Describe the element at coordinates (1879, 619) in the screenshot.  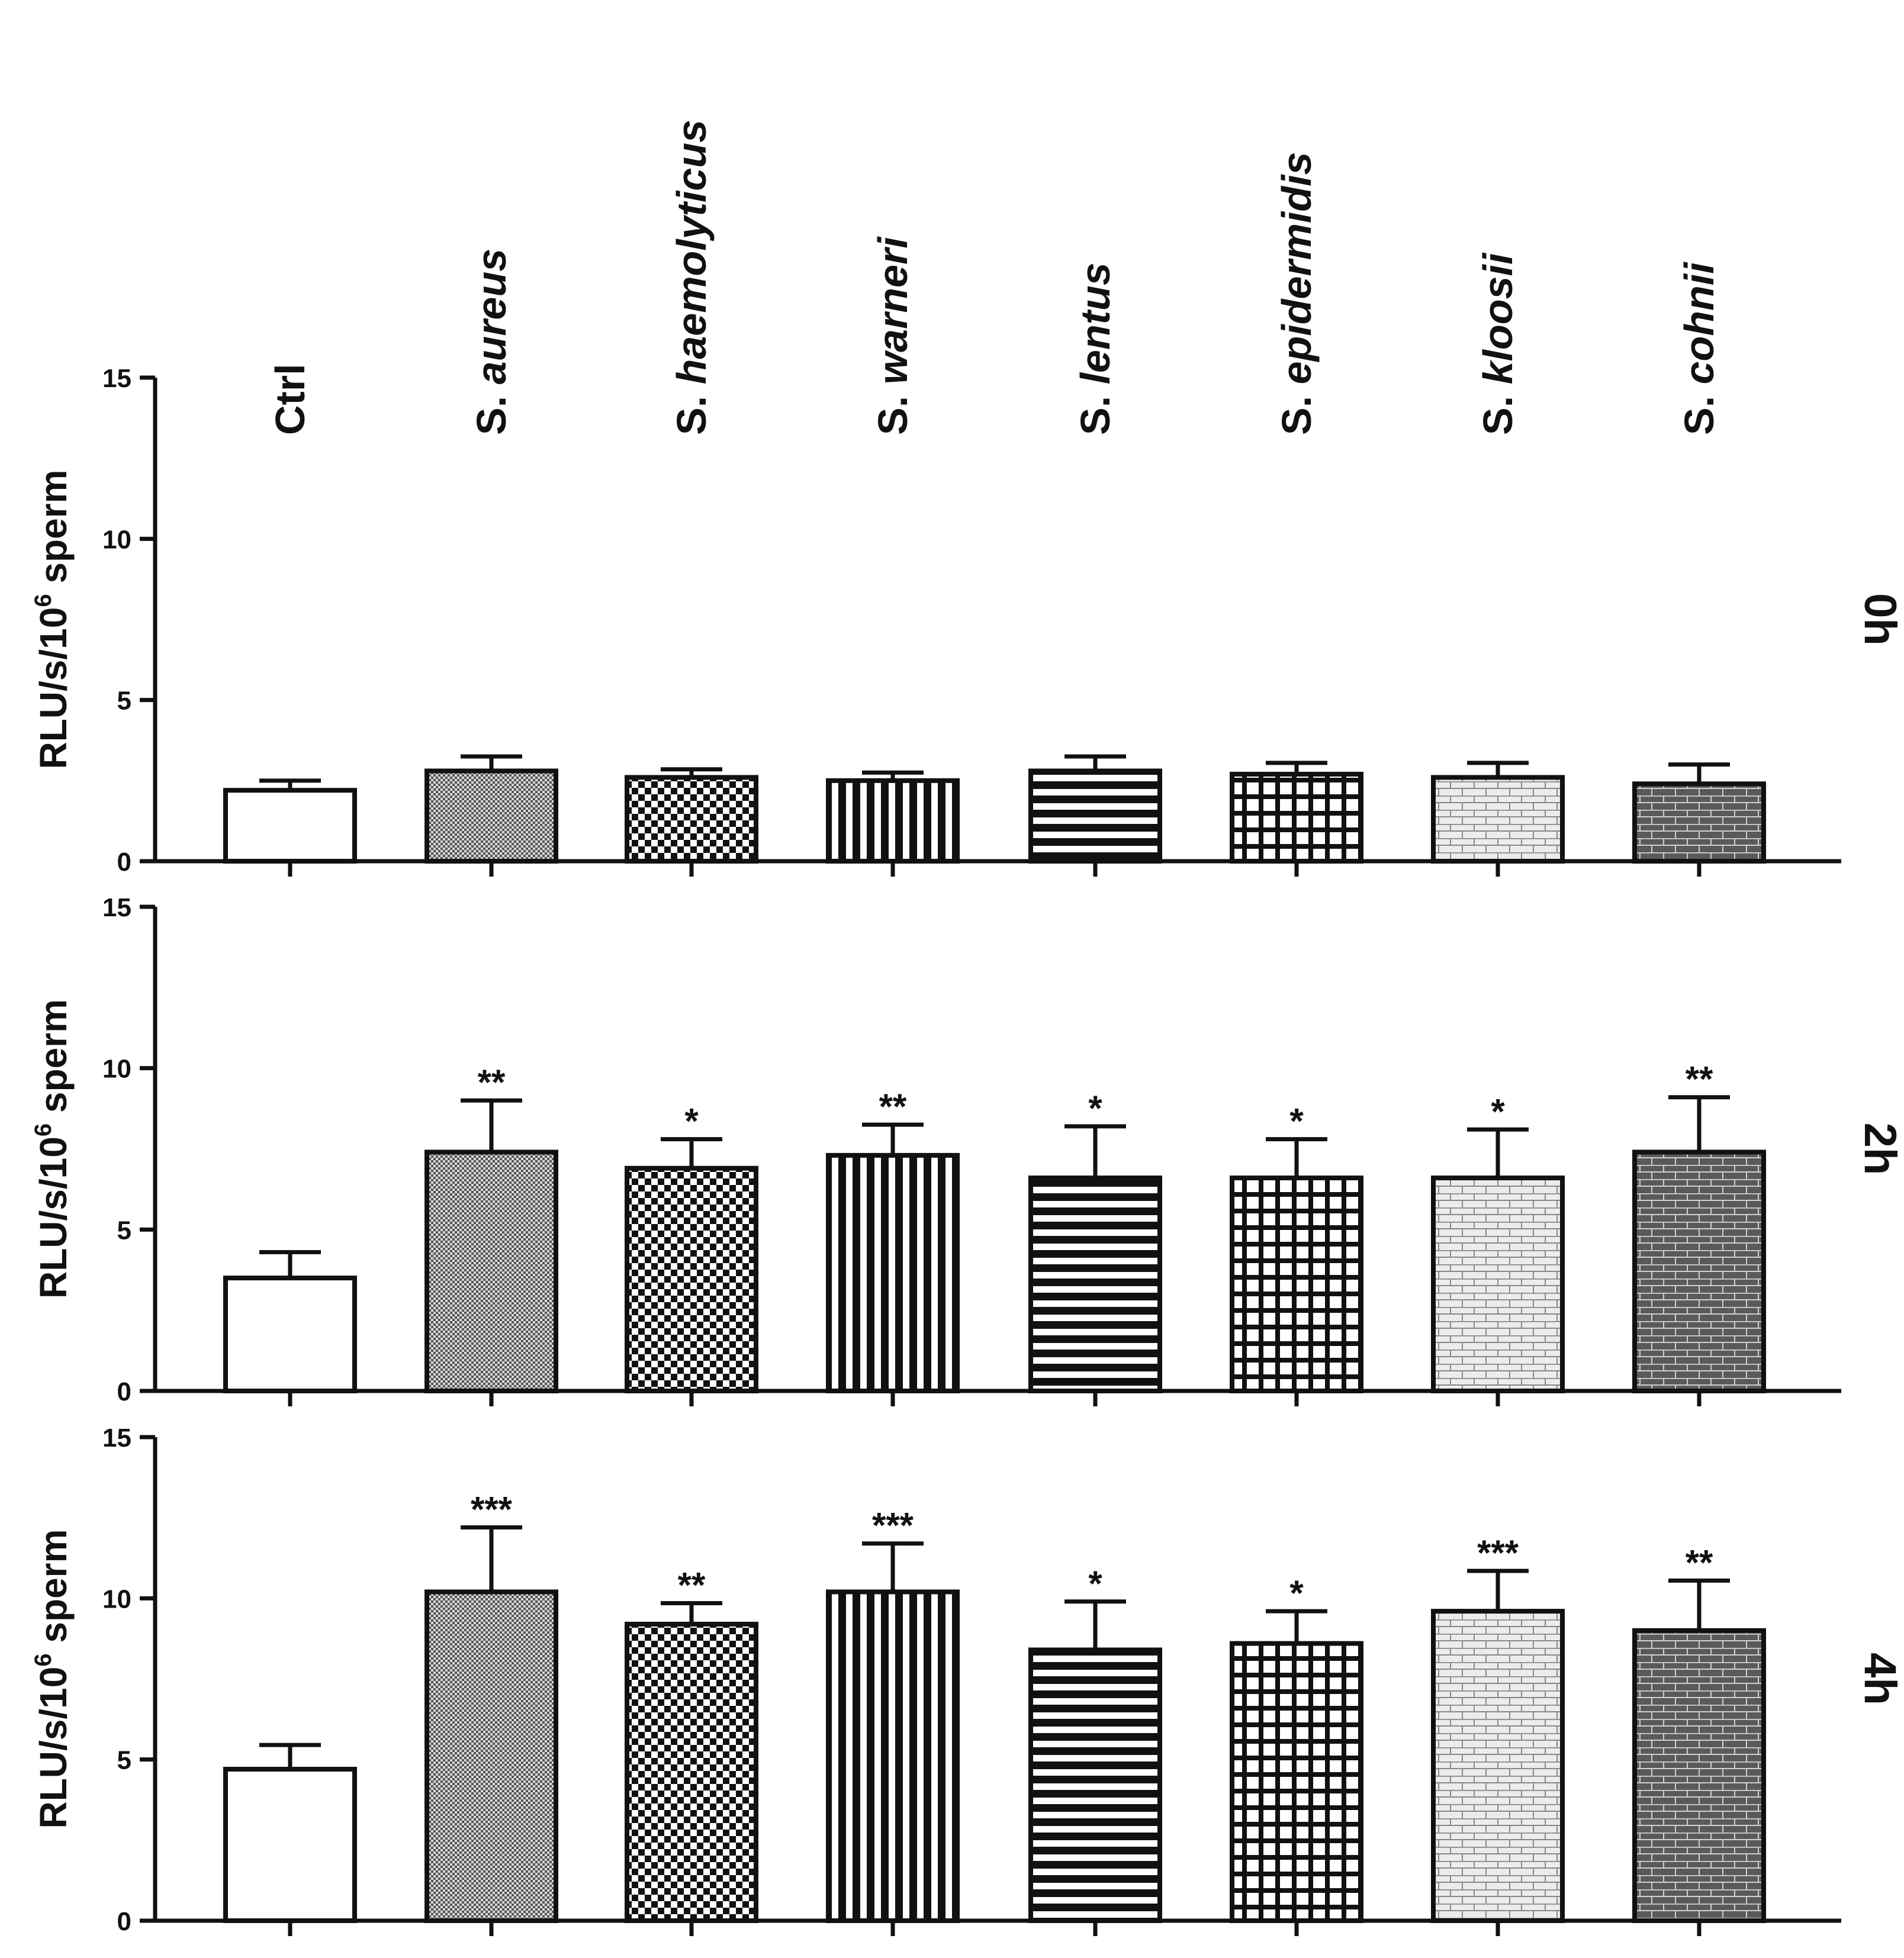
I see `panel-label: 0h` at that location.